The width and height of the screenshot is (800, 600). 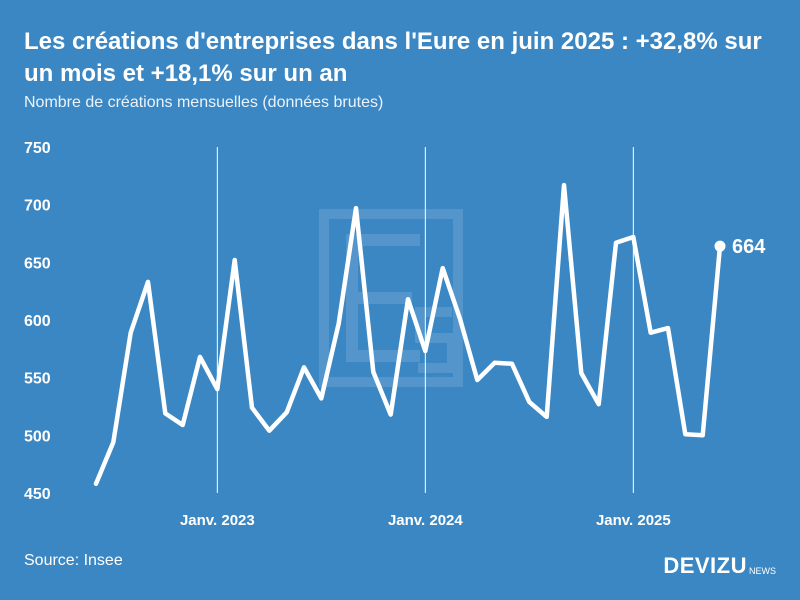 I want to click on y-tick-label: 450, so click(x=37, y=494).